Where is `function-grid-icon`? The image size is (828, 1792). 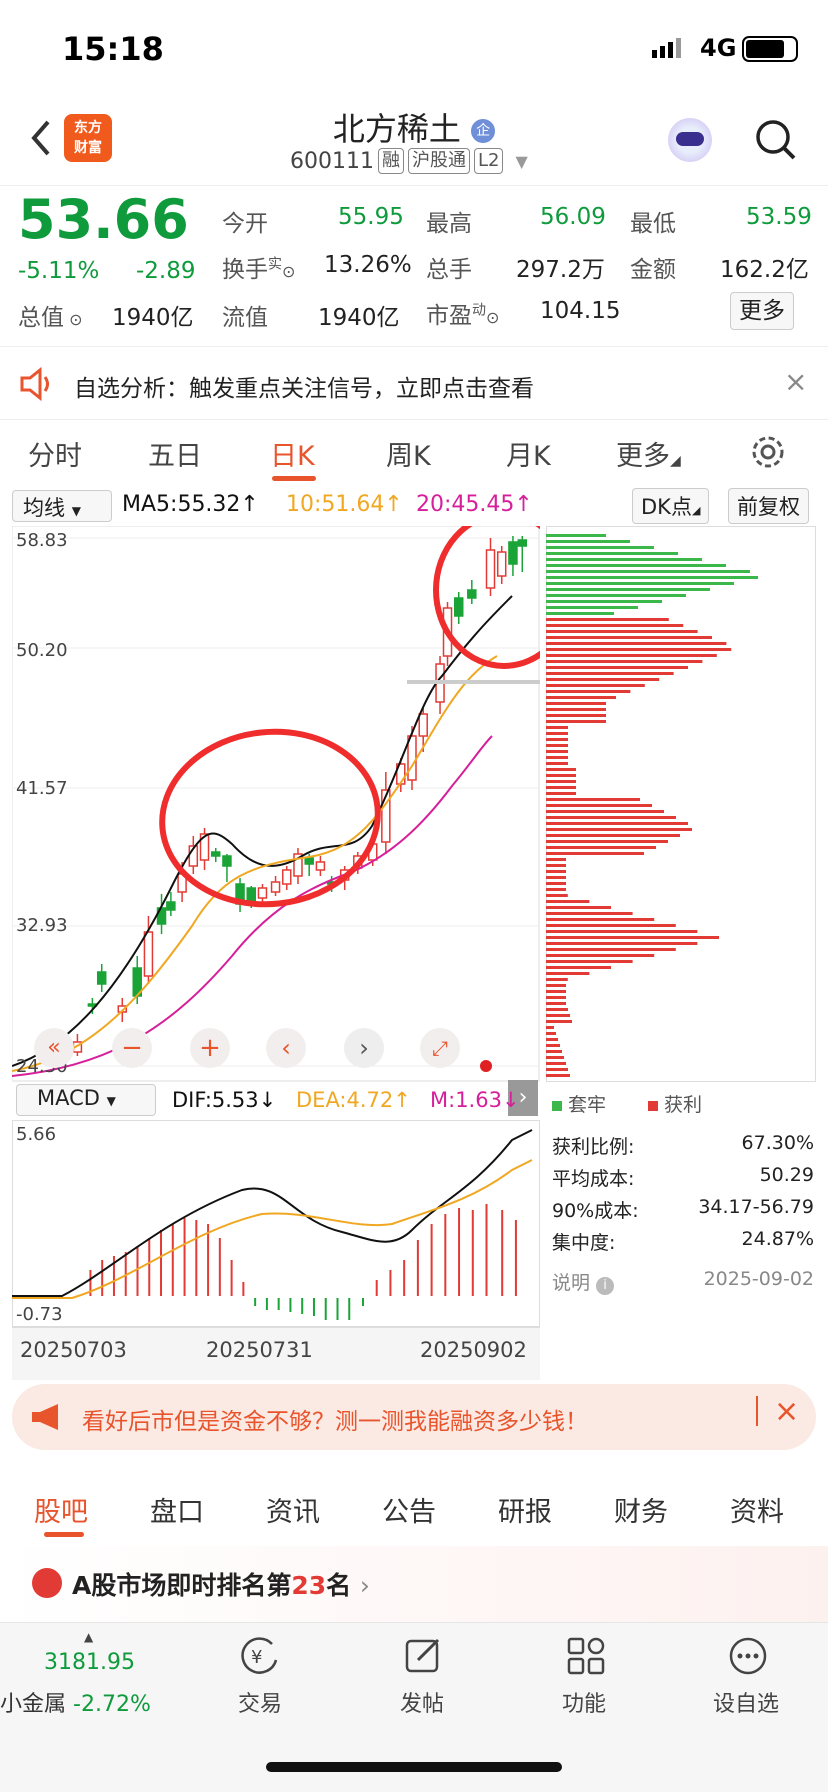
function-grid-icon is located at coordinates (586, 1658).